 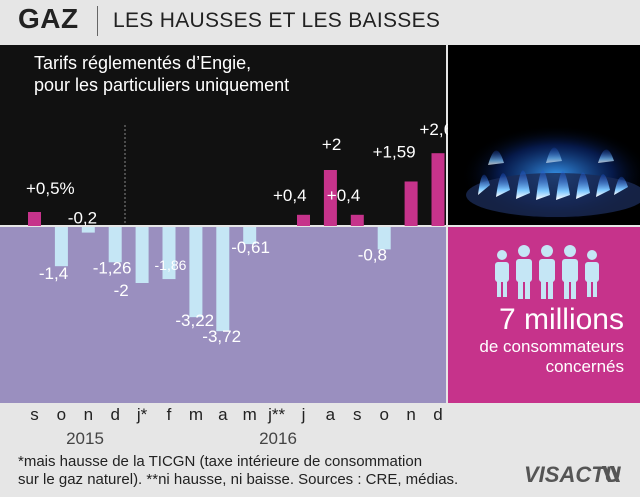 I want to click on value-label-1: -1,4, so click(x=53, y=273).